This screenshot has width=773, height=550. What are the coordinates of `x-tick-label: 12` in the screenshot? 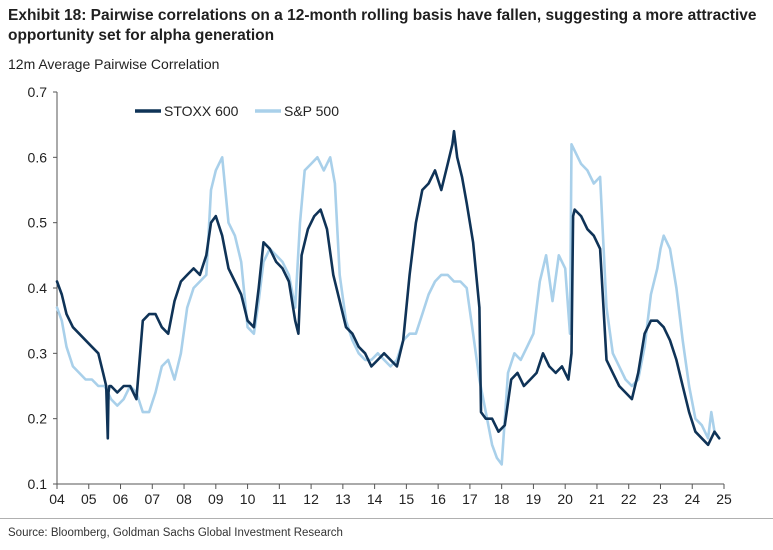 It's located at (311, 499).